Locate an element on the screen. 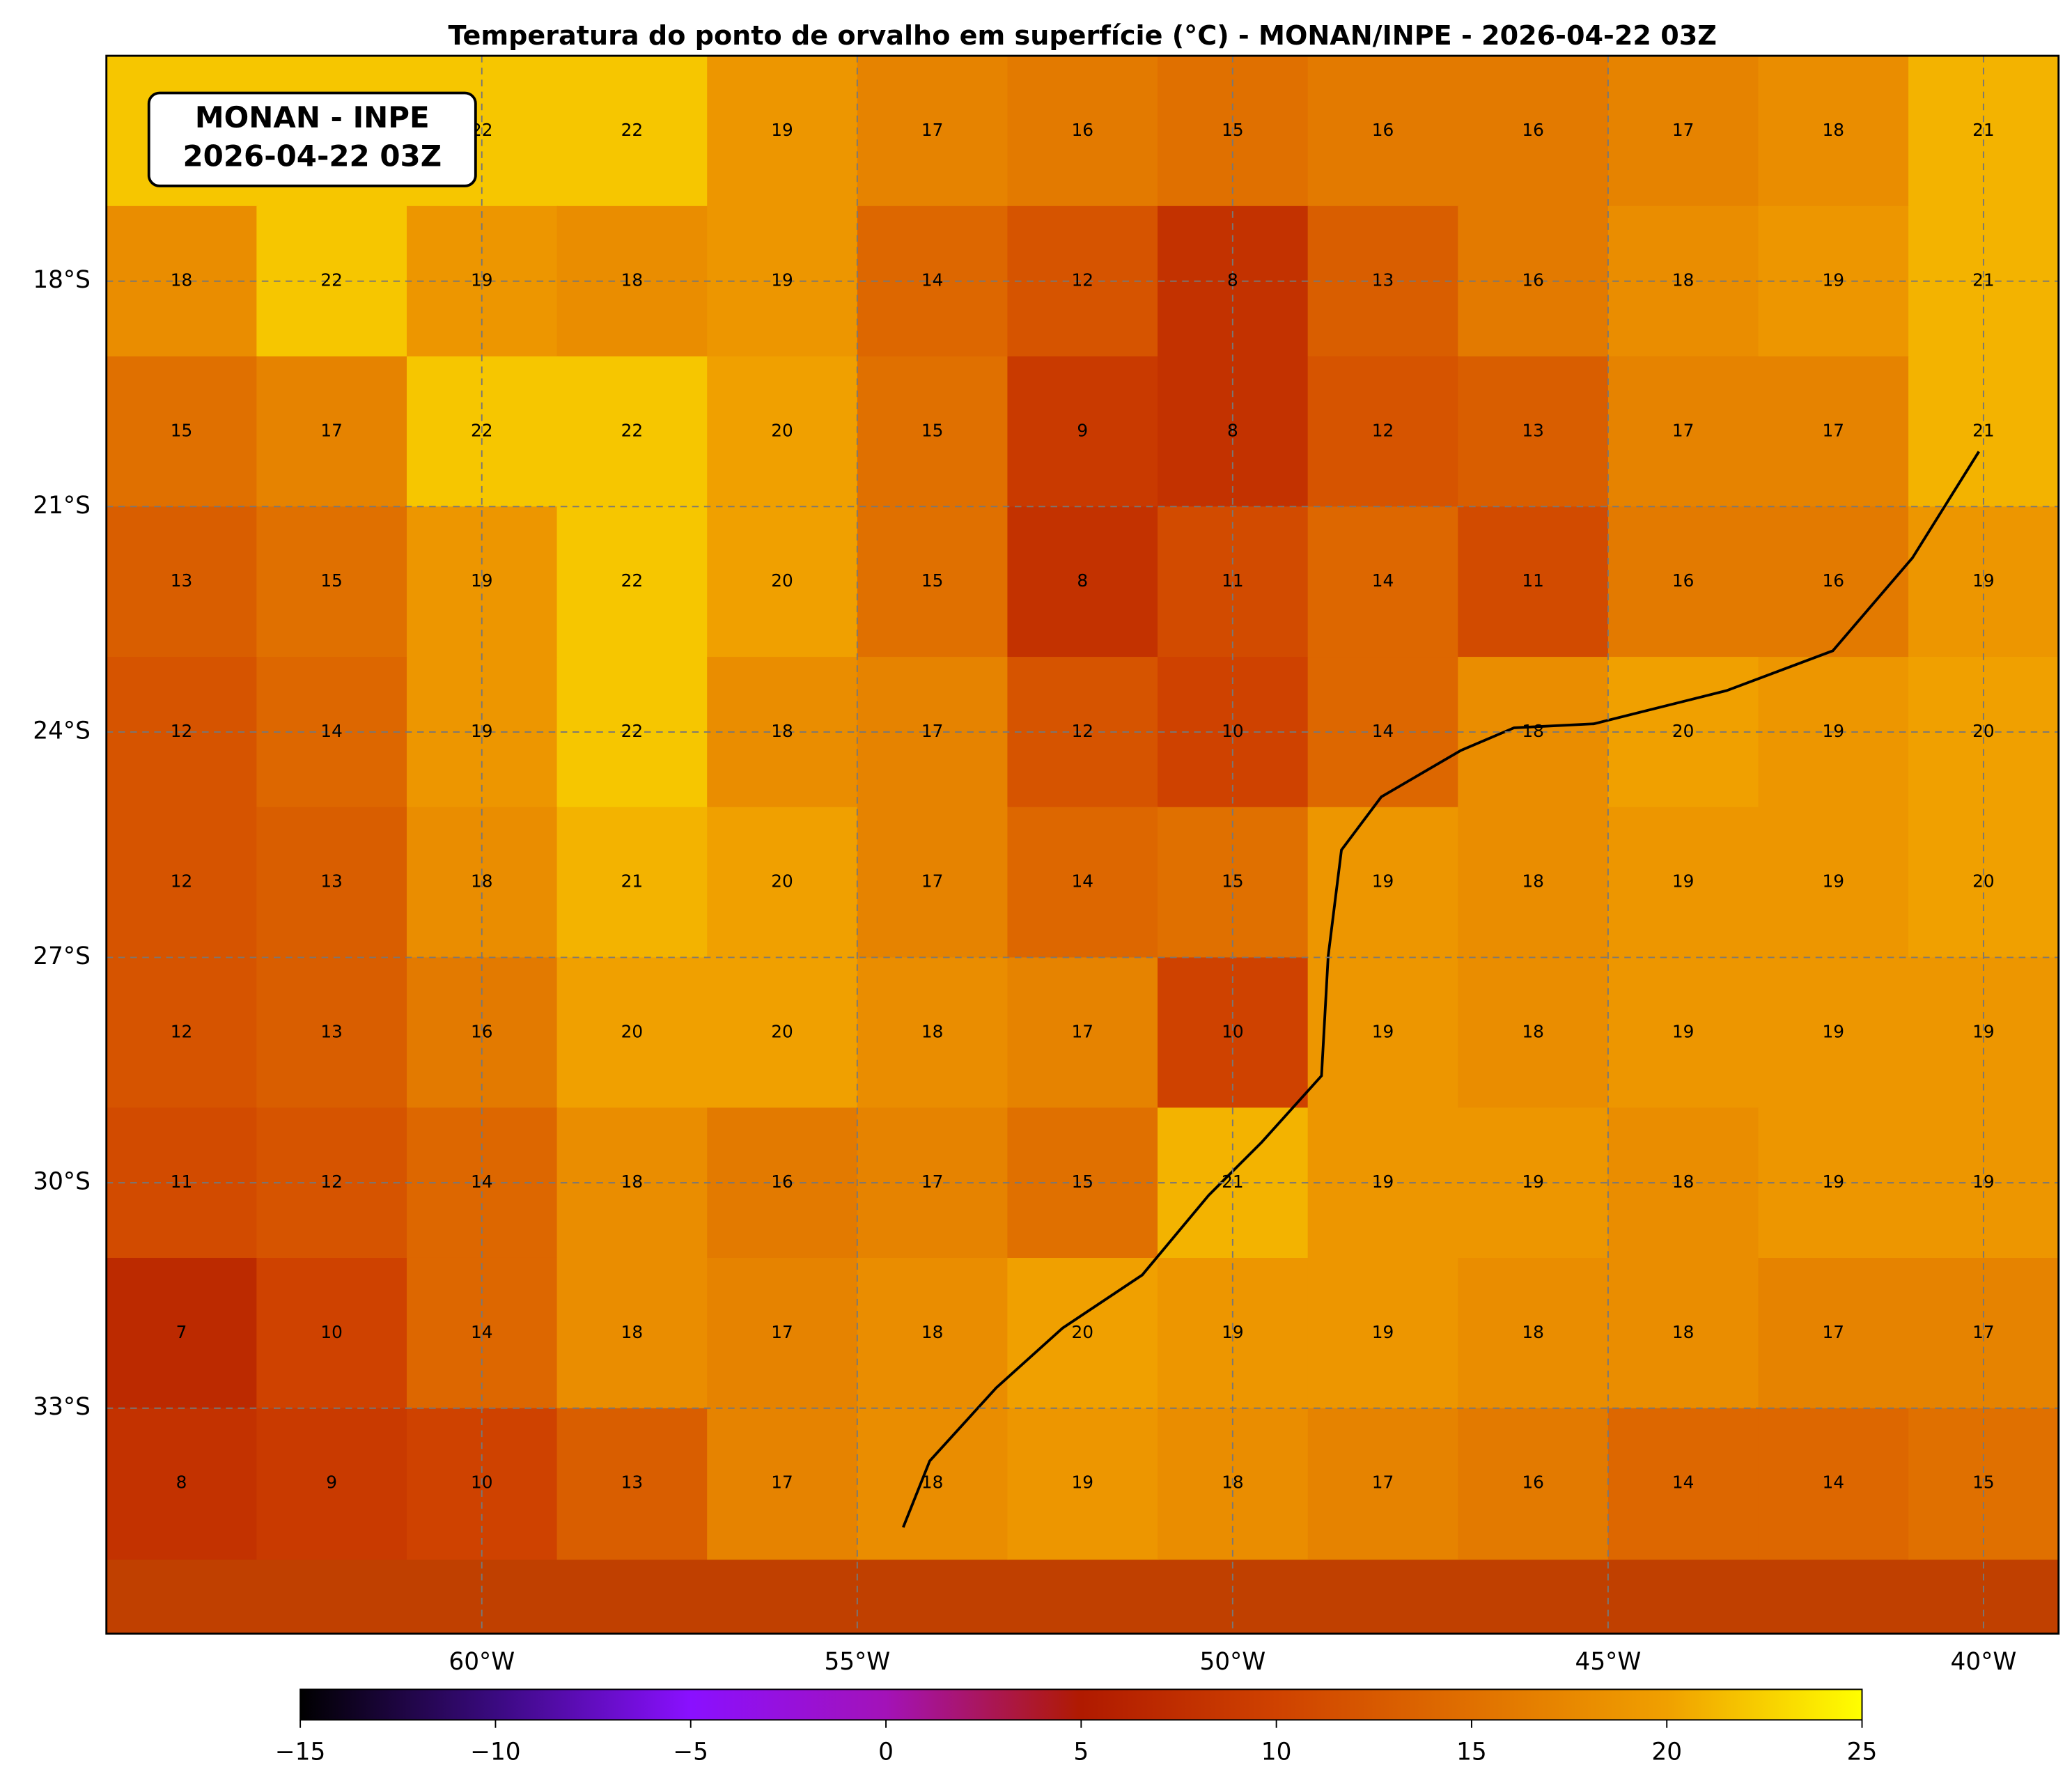 The image size is (2072, 1781). colorbar-tick-label: −10 is located at coordinates (495, 1752).